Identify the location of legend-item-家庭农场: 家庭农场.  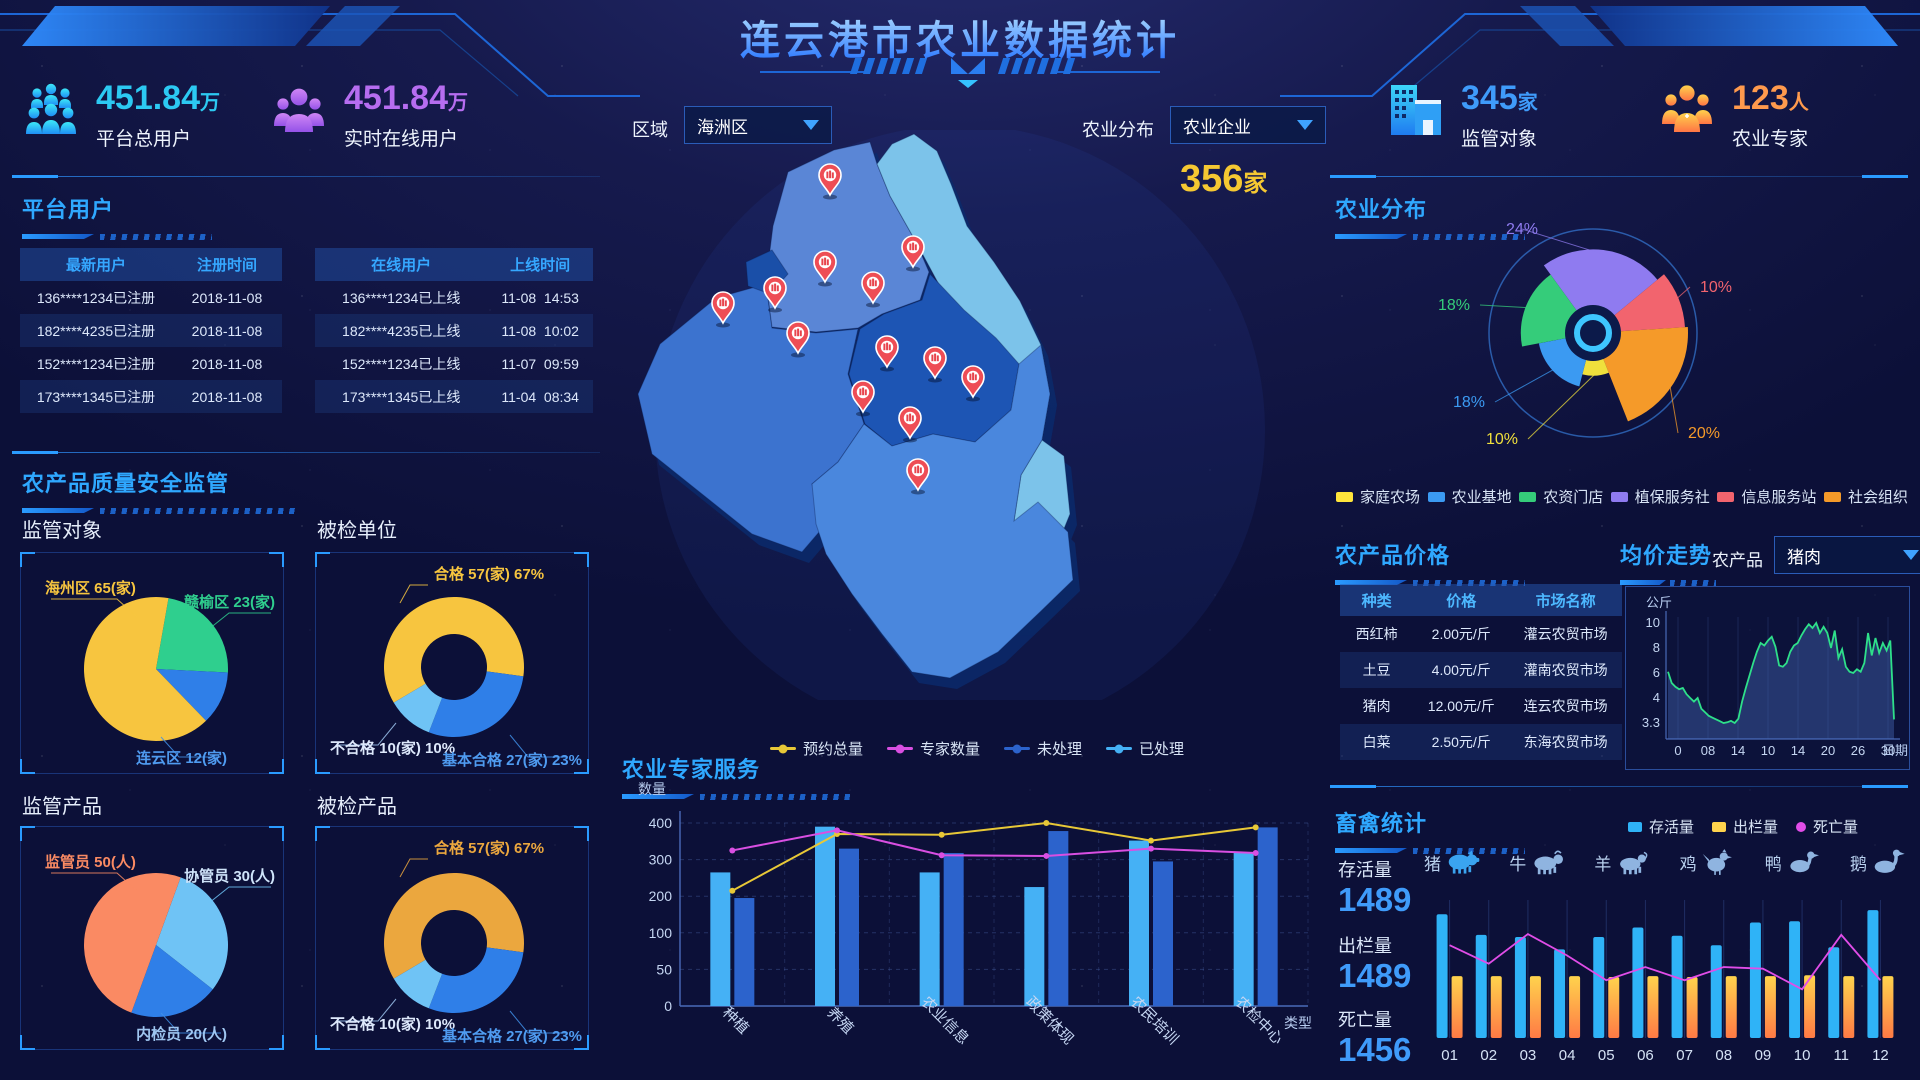
(1378, 496).